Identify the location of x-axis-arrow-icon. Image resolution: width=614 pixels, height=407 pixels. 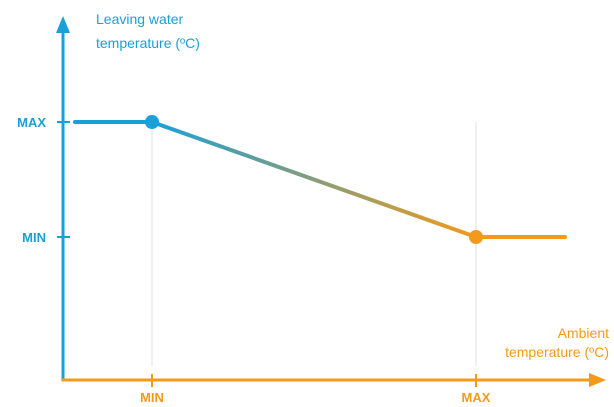
(597, 380).